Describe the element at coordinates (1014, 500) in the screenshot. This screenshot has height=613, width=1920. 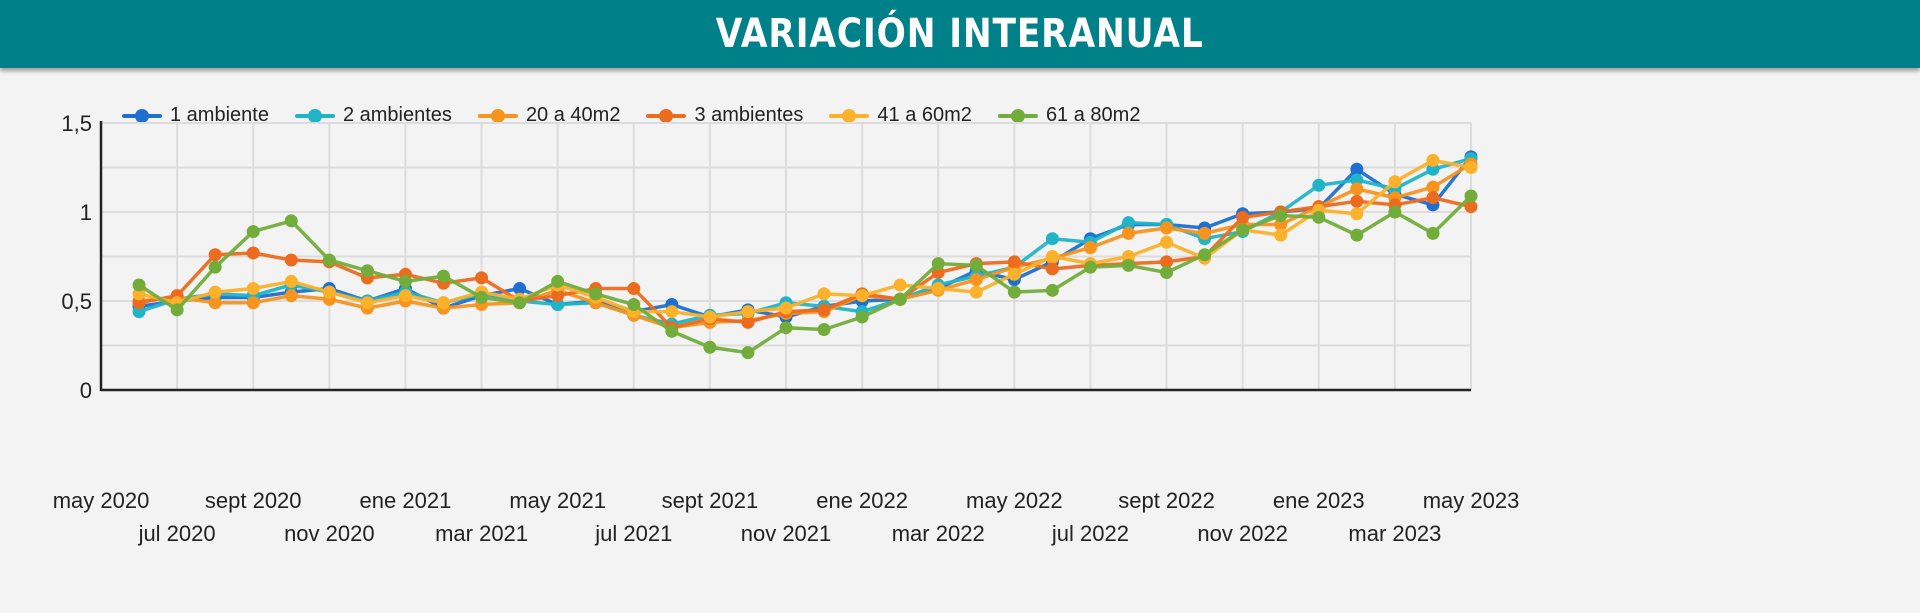
I see `x-tick-label: may 2022` at that location.